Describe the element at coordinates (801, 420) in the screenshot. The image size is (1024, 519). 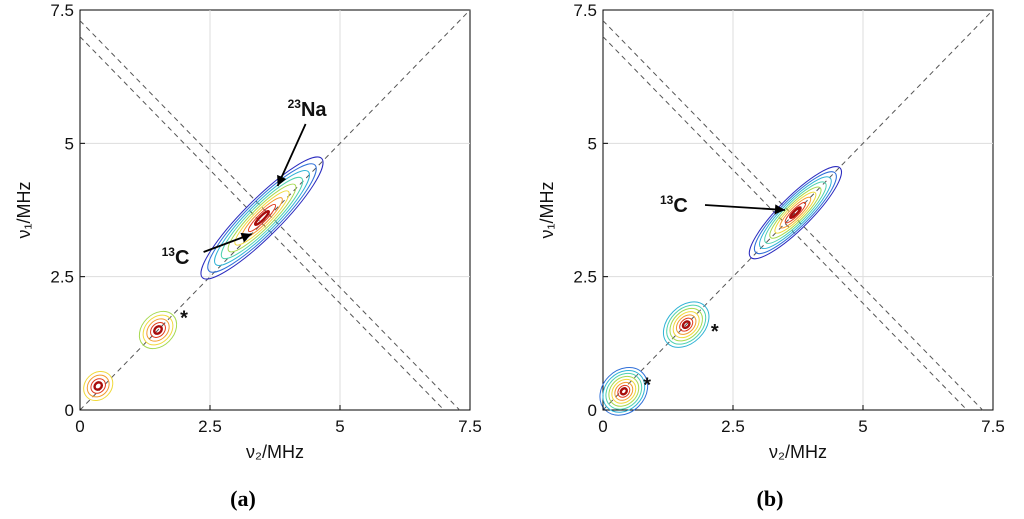
I see `x-ticks-b: 0 2.5 5 7.5` at that location.